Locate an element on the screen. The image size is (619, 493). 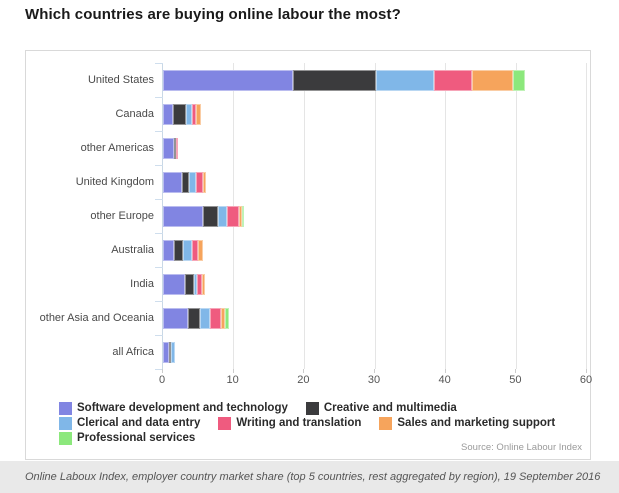
legend-label: Software development and technology is located at coordinates (182, 408).